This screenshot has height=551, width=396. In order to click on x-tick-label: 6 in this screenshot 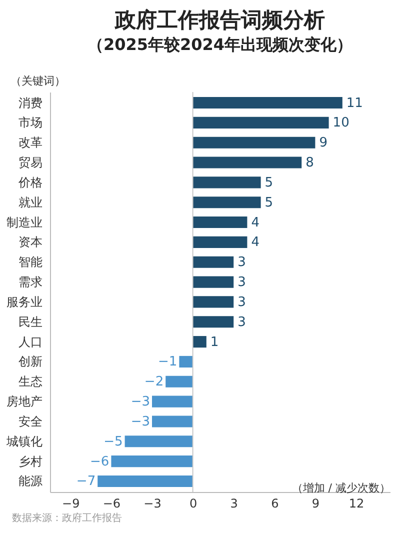, I will do `click(275, 503)`.